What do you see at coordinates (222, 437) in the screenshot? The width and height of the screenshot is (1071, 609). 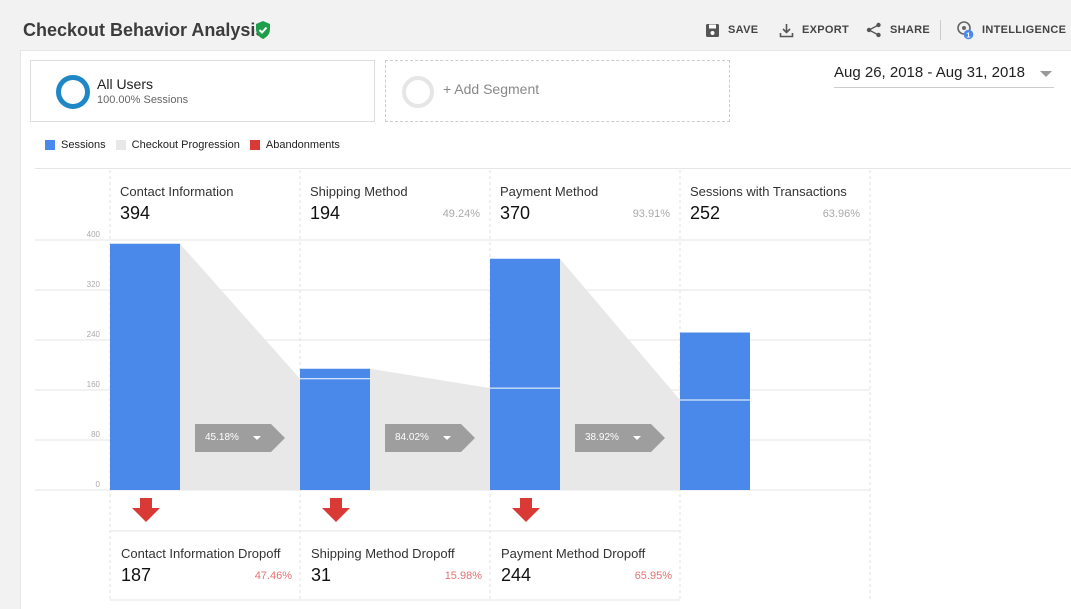 I see `conversion-rate: 45.18%` at bounding box center [222, 437].